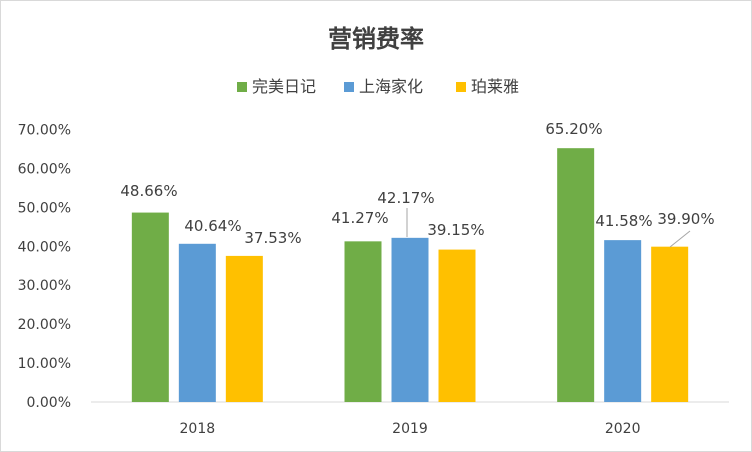 This screenshot has width=752, height=452. Describe the element at coordinates (284, 86) in the screenshot. I see `legend-label-1: 完美日记` at that location.